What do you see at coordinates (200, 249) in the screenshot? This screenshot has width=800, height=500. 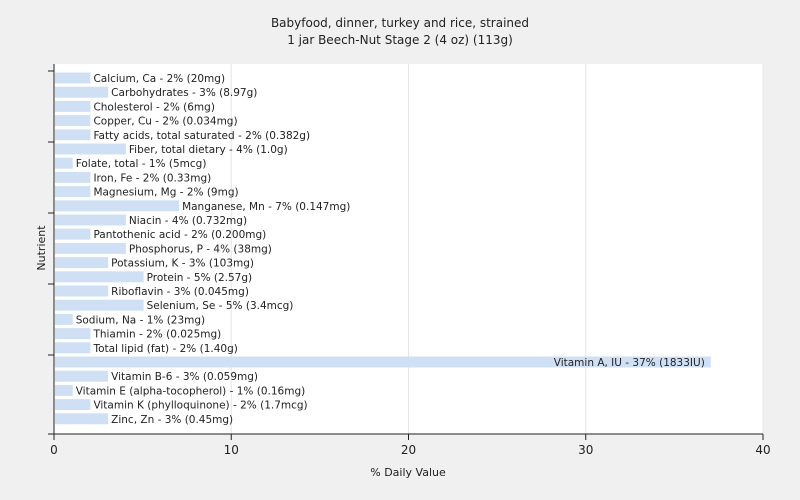 I see `bar-label: Phosphorus, P - 4% (38mg)` at bounding box center [200, 249].